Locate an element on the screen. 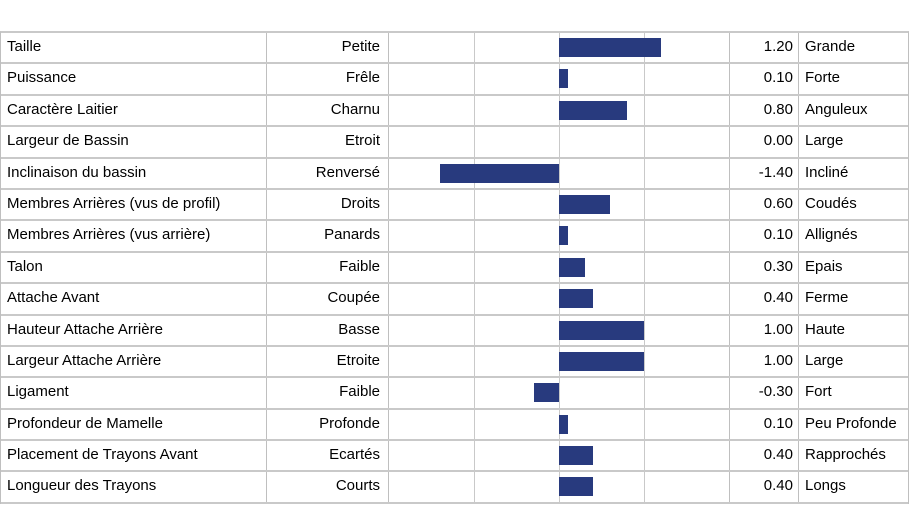 The image size is (913, 509). trait-name: Puissance is located at coordinates (134, 79).